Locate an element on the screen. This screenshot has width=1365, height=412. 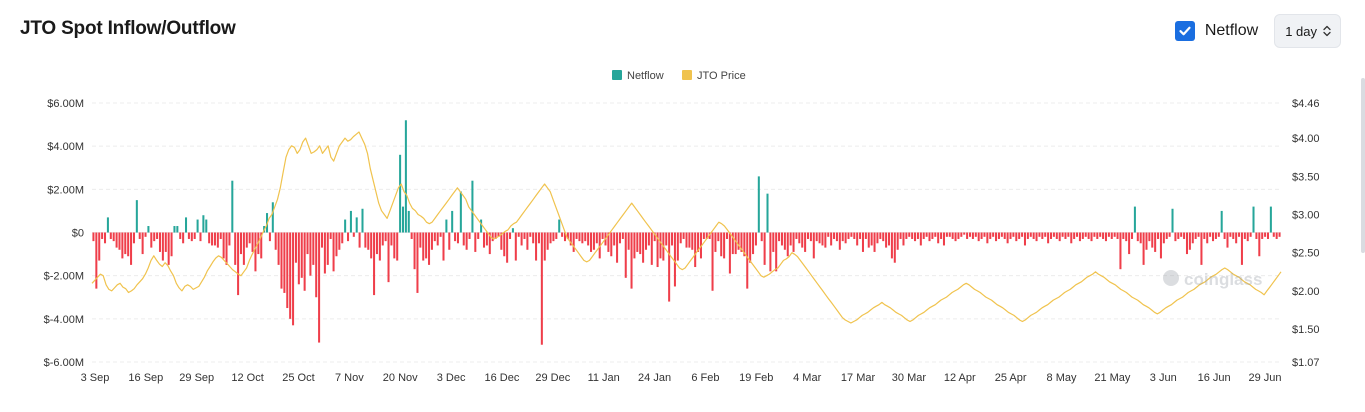
interval-select: 1 day is located at coordinates (1307, 31).